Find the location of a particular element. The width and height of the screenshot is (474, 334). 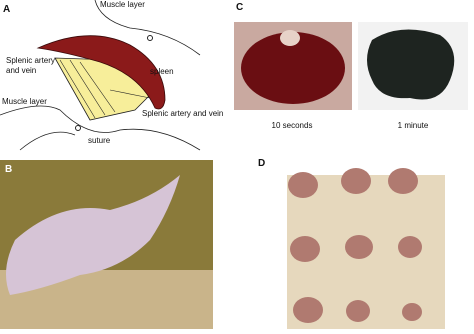

caption: 10 seconds is located at coordinates (292, 125).